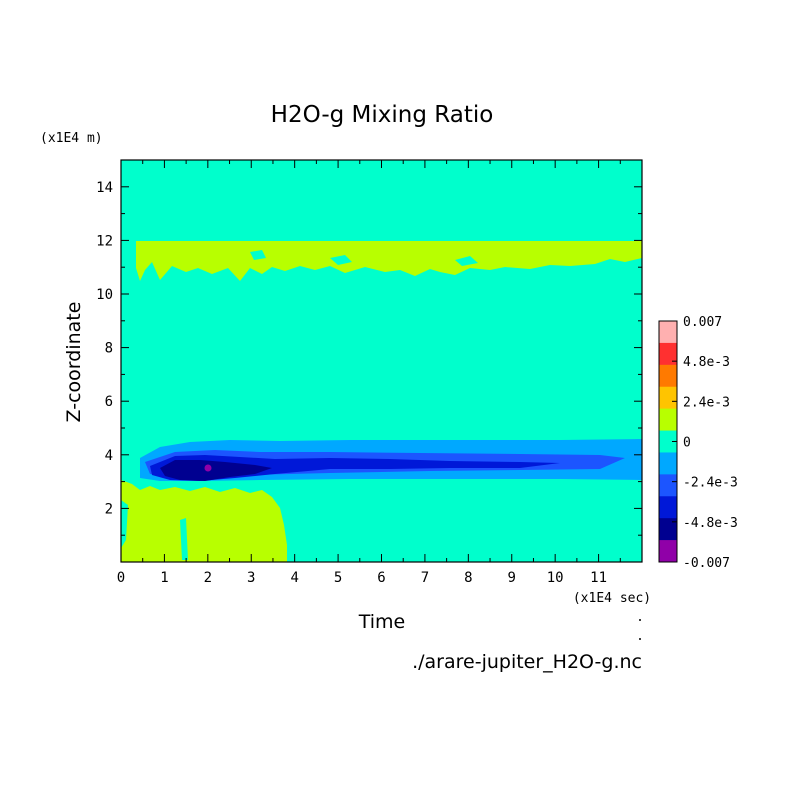 This screenshot has height=804, width=804. I want to click on x-tick-label: 11, so click(598, 578).